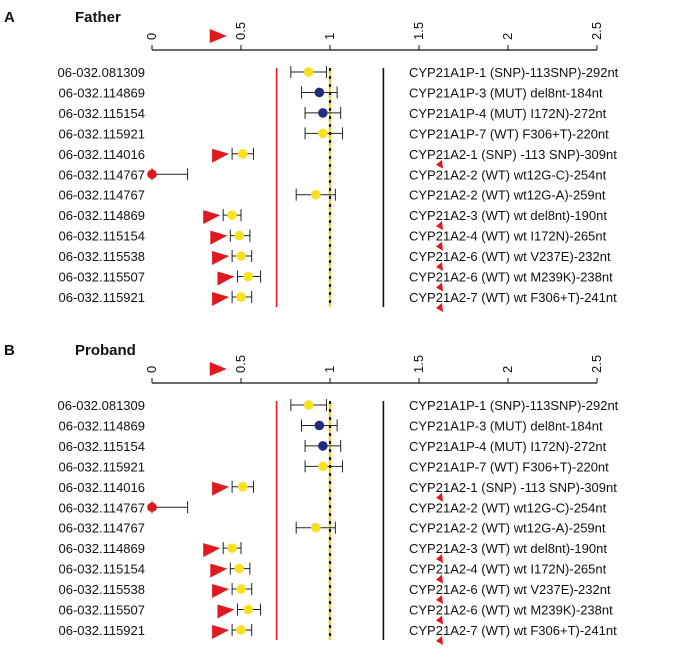 Image resolution: width=677 pixels, height=665 pixels. Describe the element at coordinates (509, 133) in the screenshot. I see `probe-label: CYP21A1P-7 (WT) F306+T)-220nt` at that location.